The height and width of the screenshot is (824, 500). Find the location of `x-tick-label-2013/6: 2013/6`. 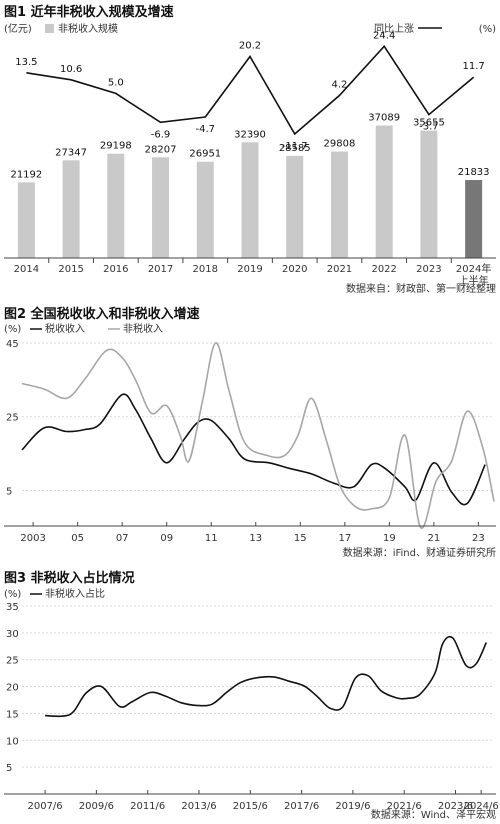

x-tick-label-2013/6: 2013/6 is located at coordinates (198, 806).